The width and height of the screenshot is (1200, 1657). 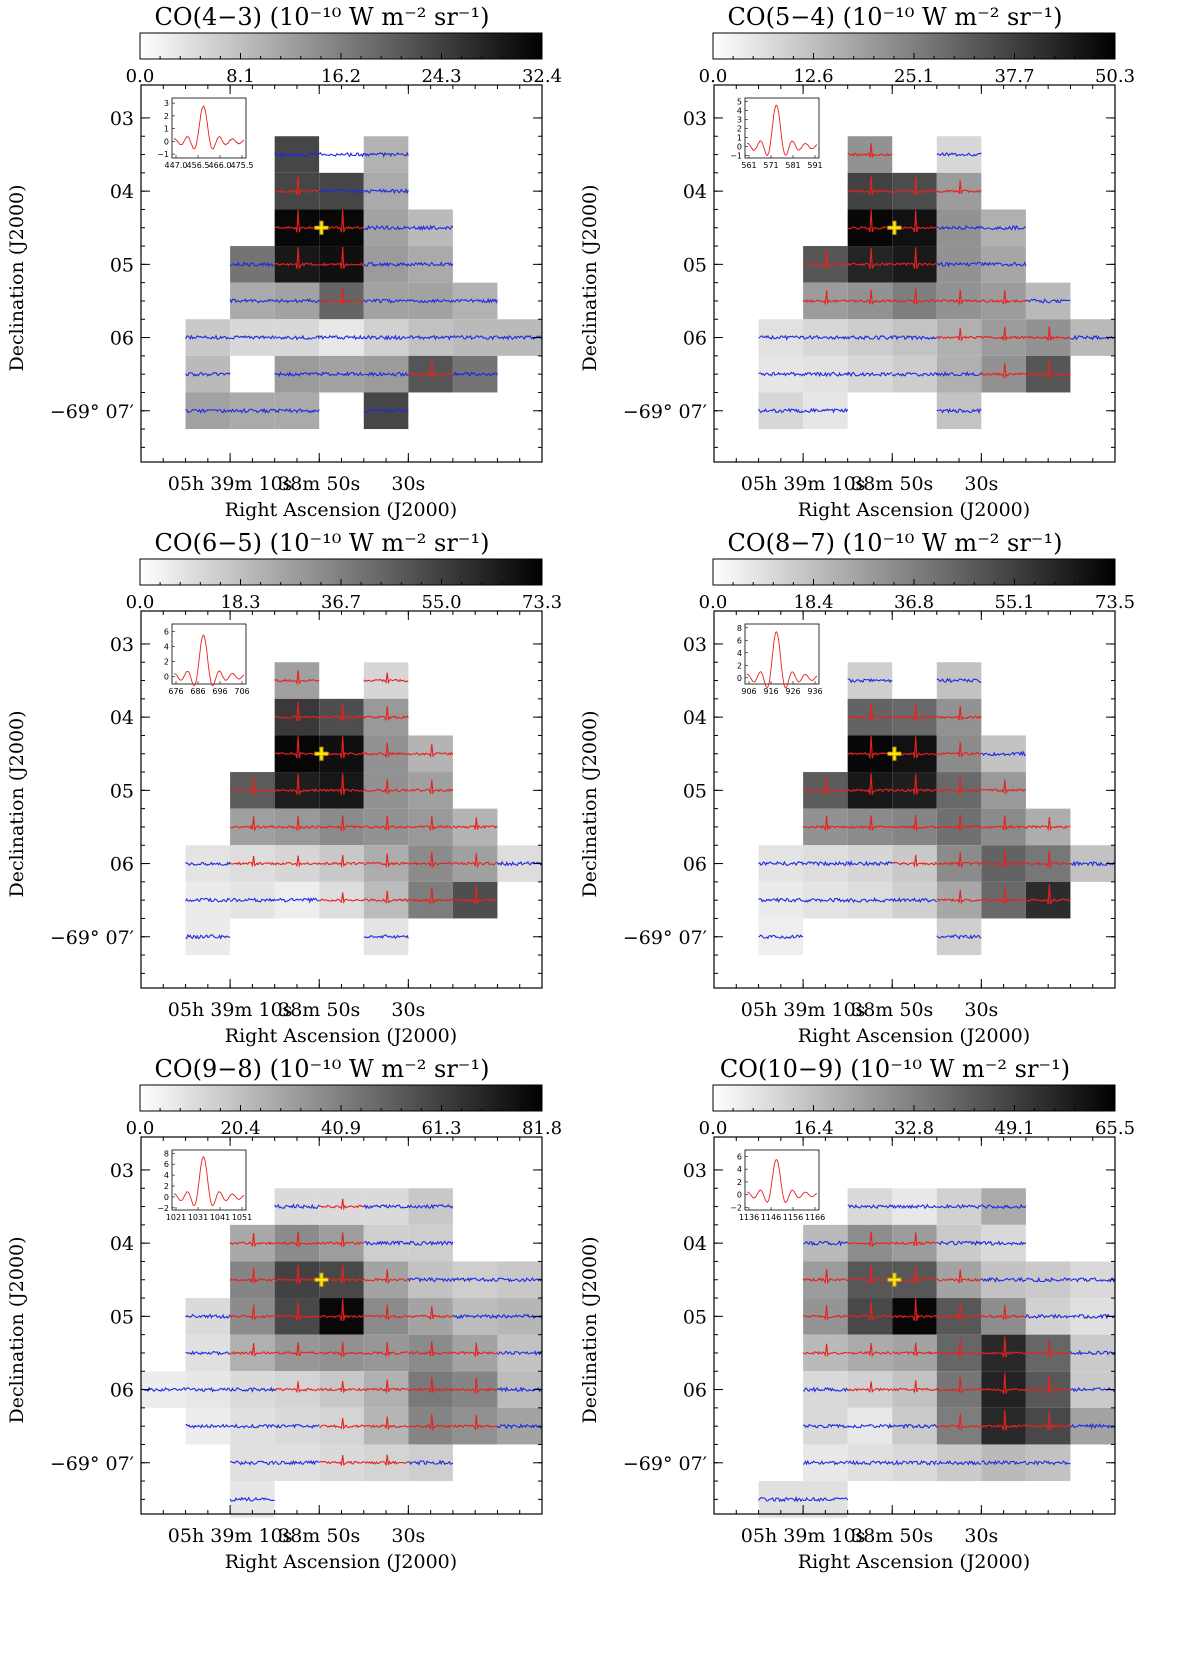 What do you see at coordinates (240, 602) in the screenshot?
I see `colorbar-tick-label: 18.3` at bounding box center [240, 602].